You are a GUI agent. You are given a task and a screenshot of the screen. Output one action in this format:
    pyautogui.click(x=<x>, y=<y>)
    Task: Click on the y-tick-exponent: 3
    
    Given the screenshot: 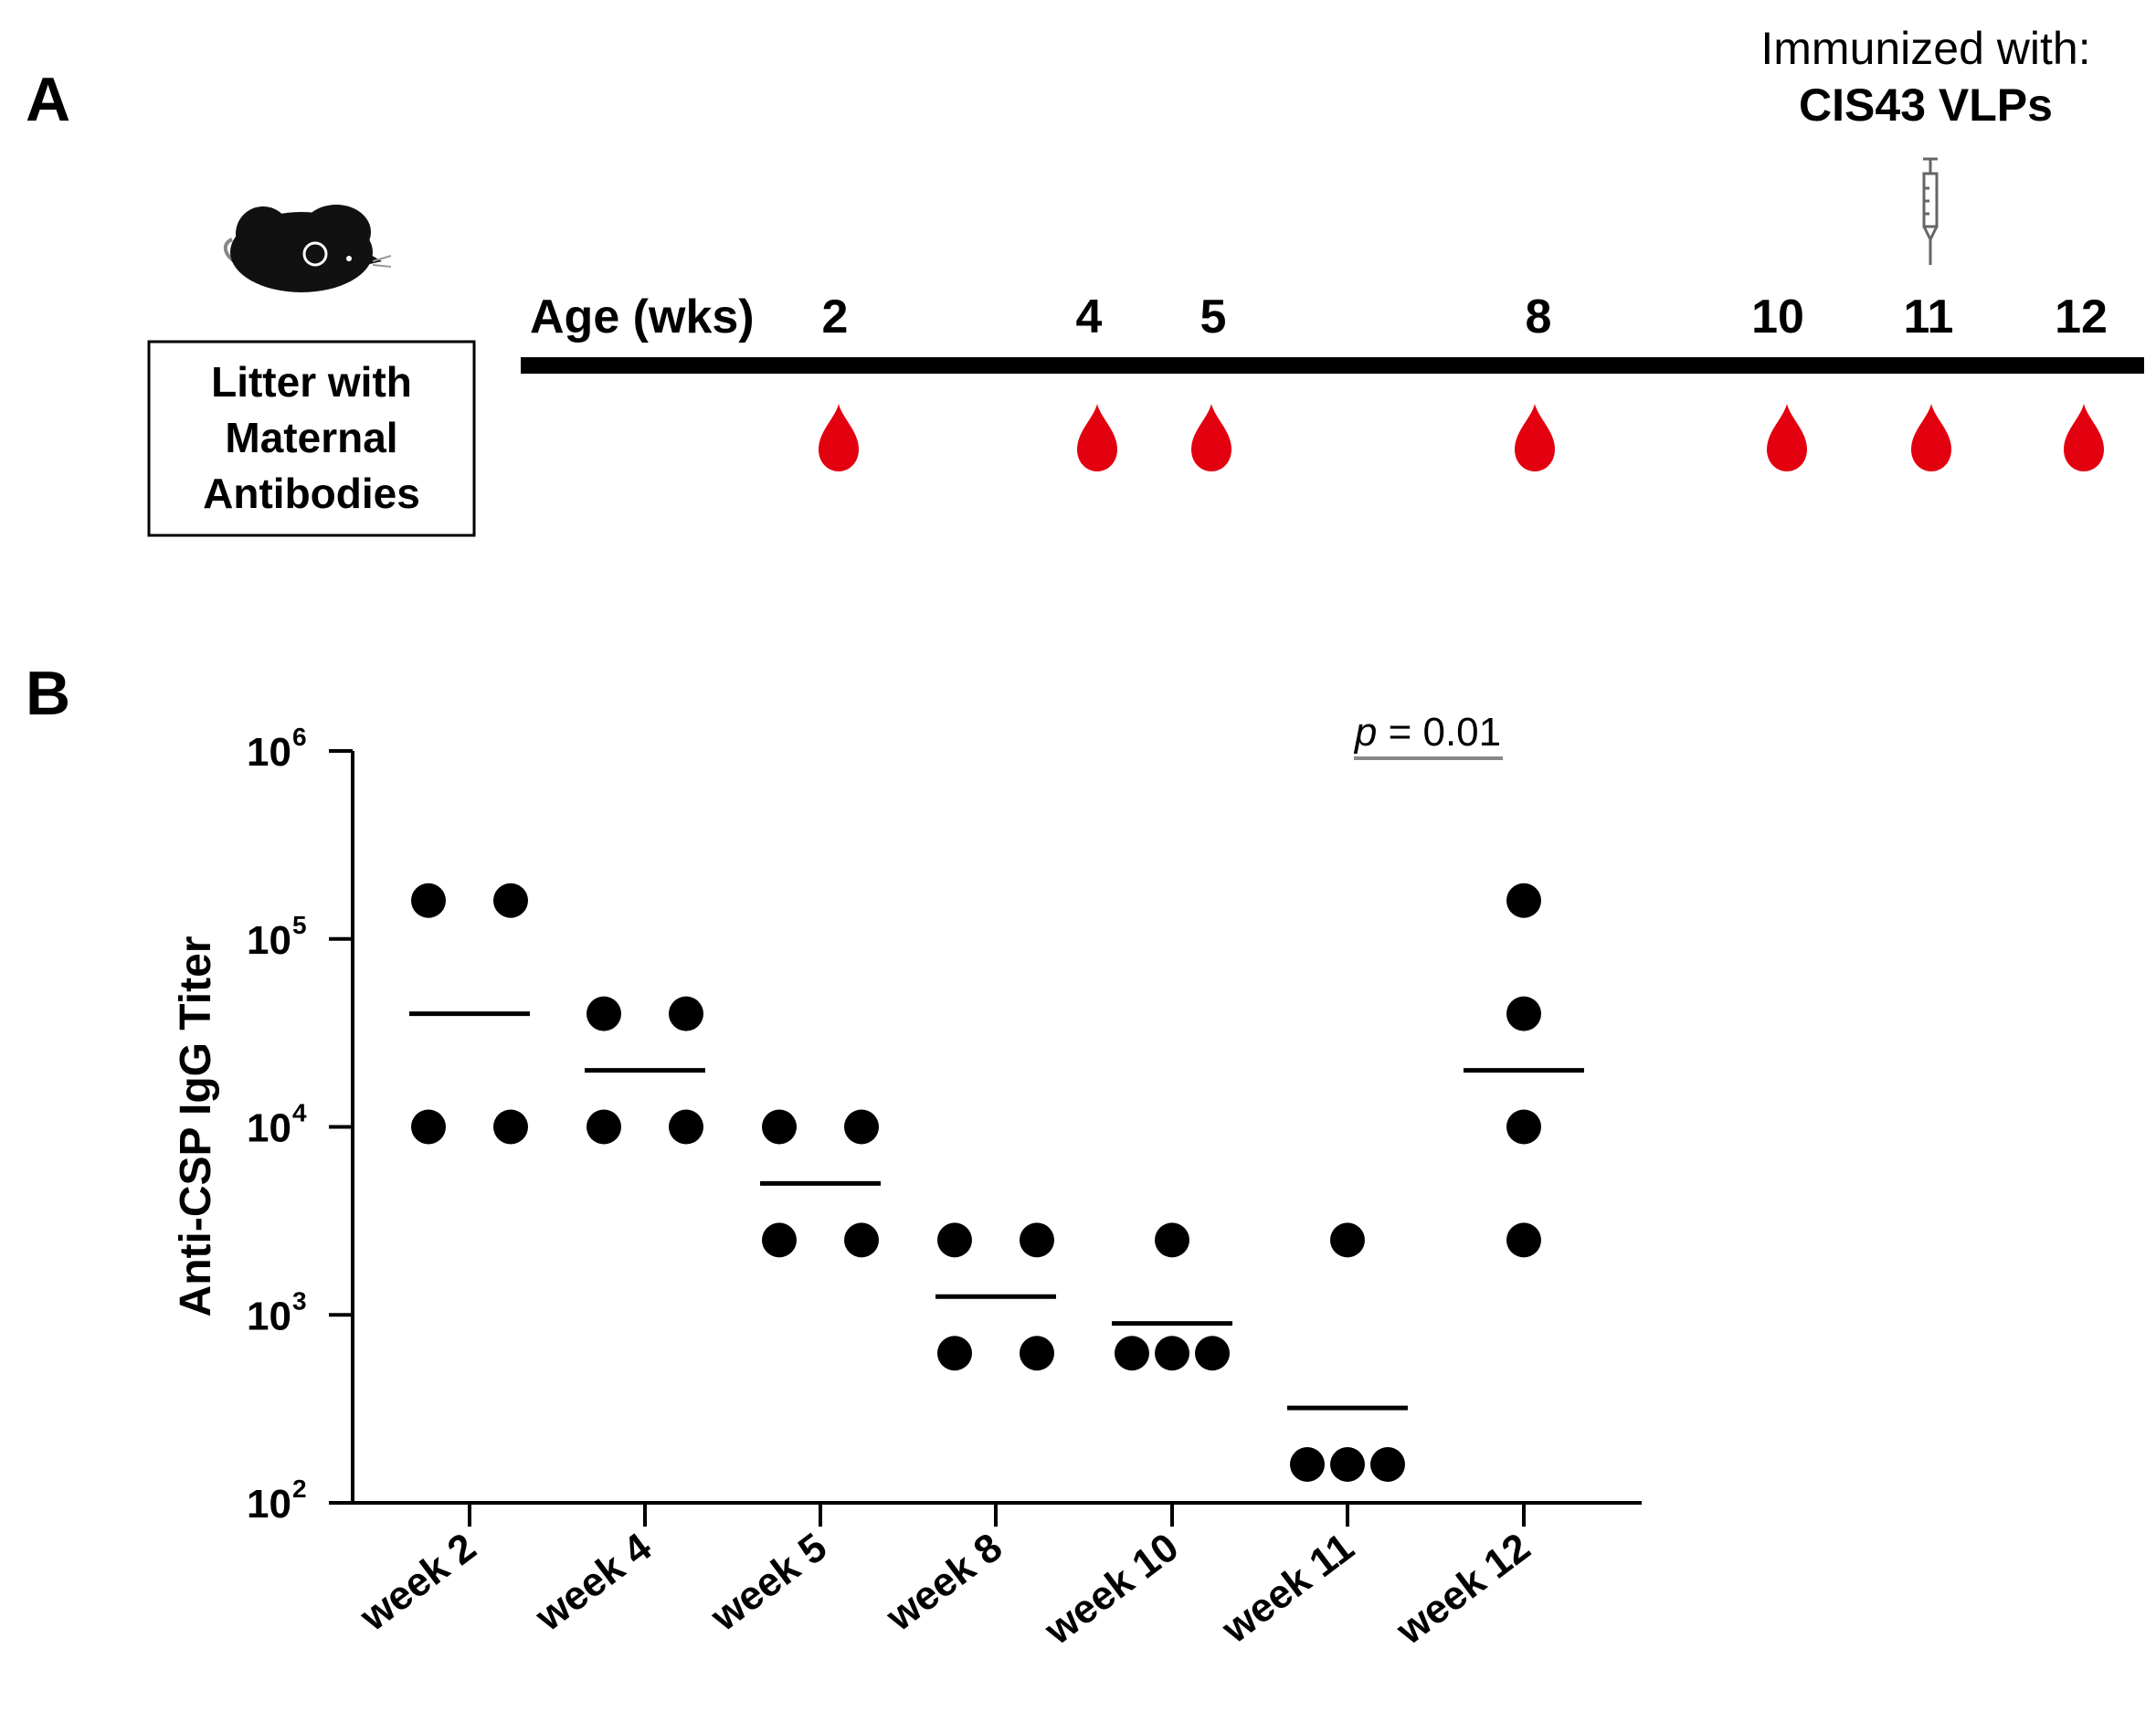 What is the action you would take?
    pyautogui.click(x=299, y=1301)
    